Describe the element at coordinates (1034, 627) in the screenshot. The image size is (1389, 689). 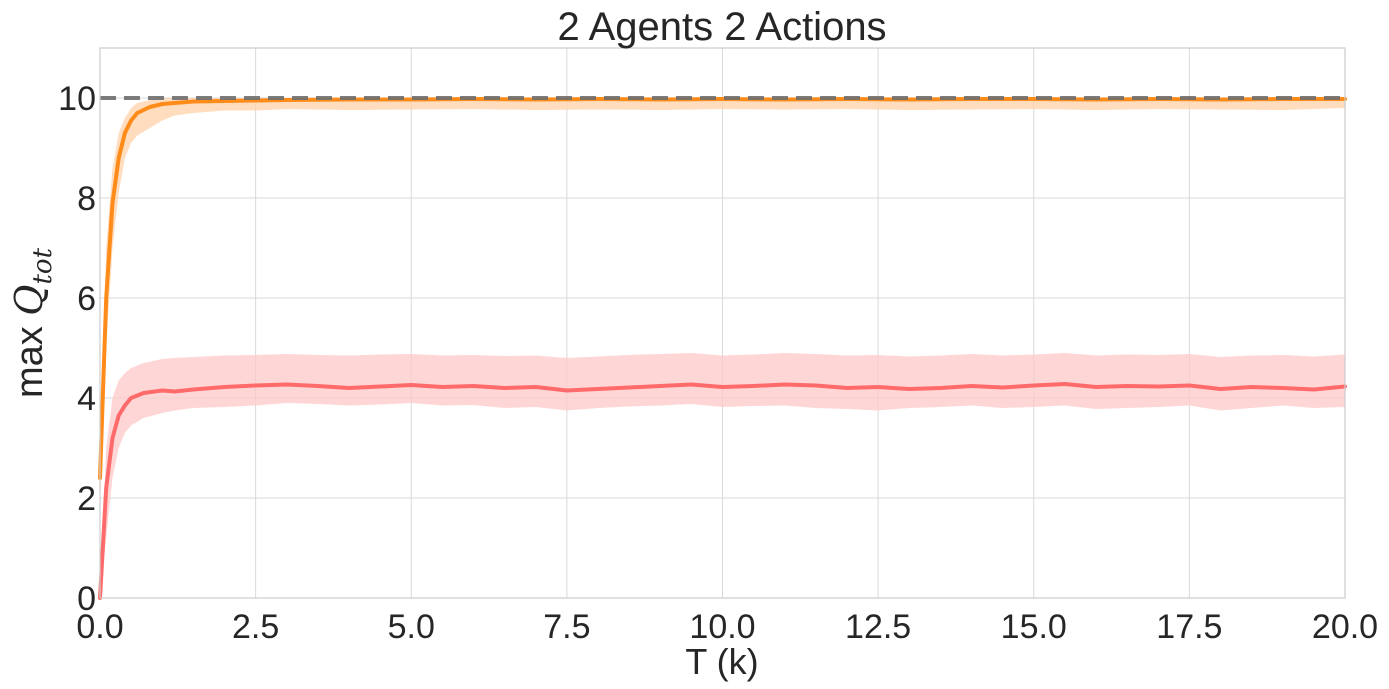
I see `x-tick-label-6: 15.0` at that location.